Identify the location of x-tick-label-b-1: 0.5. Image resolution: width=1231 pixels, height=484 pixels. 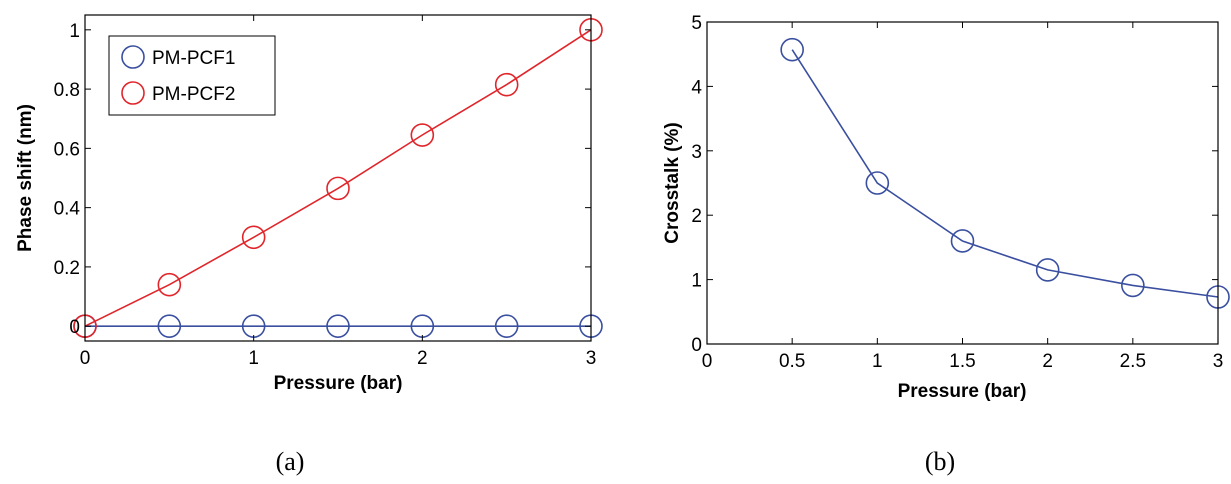
(792, 361).